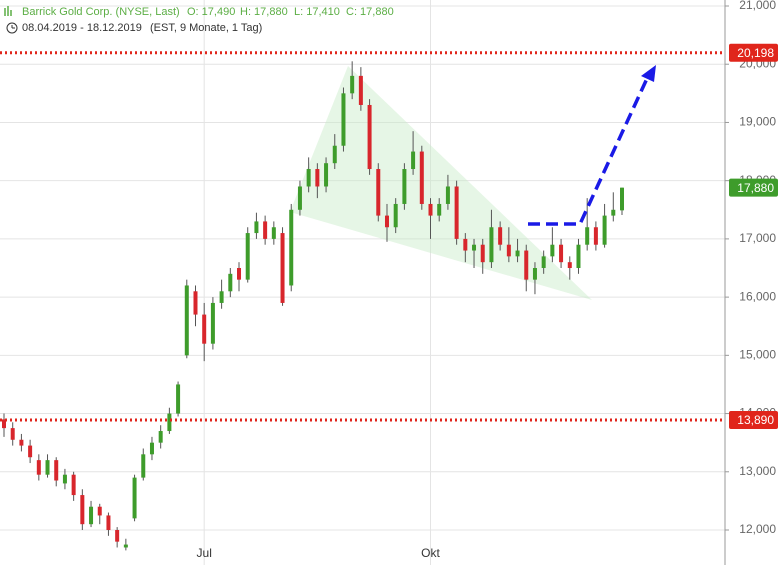  Describe the element at coordinates (206, 28) in the screenshot. I see `period-info: (EST, 9 Monate, 1 Tag)` at that location.